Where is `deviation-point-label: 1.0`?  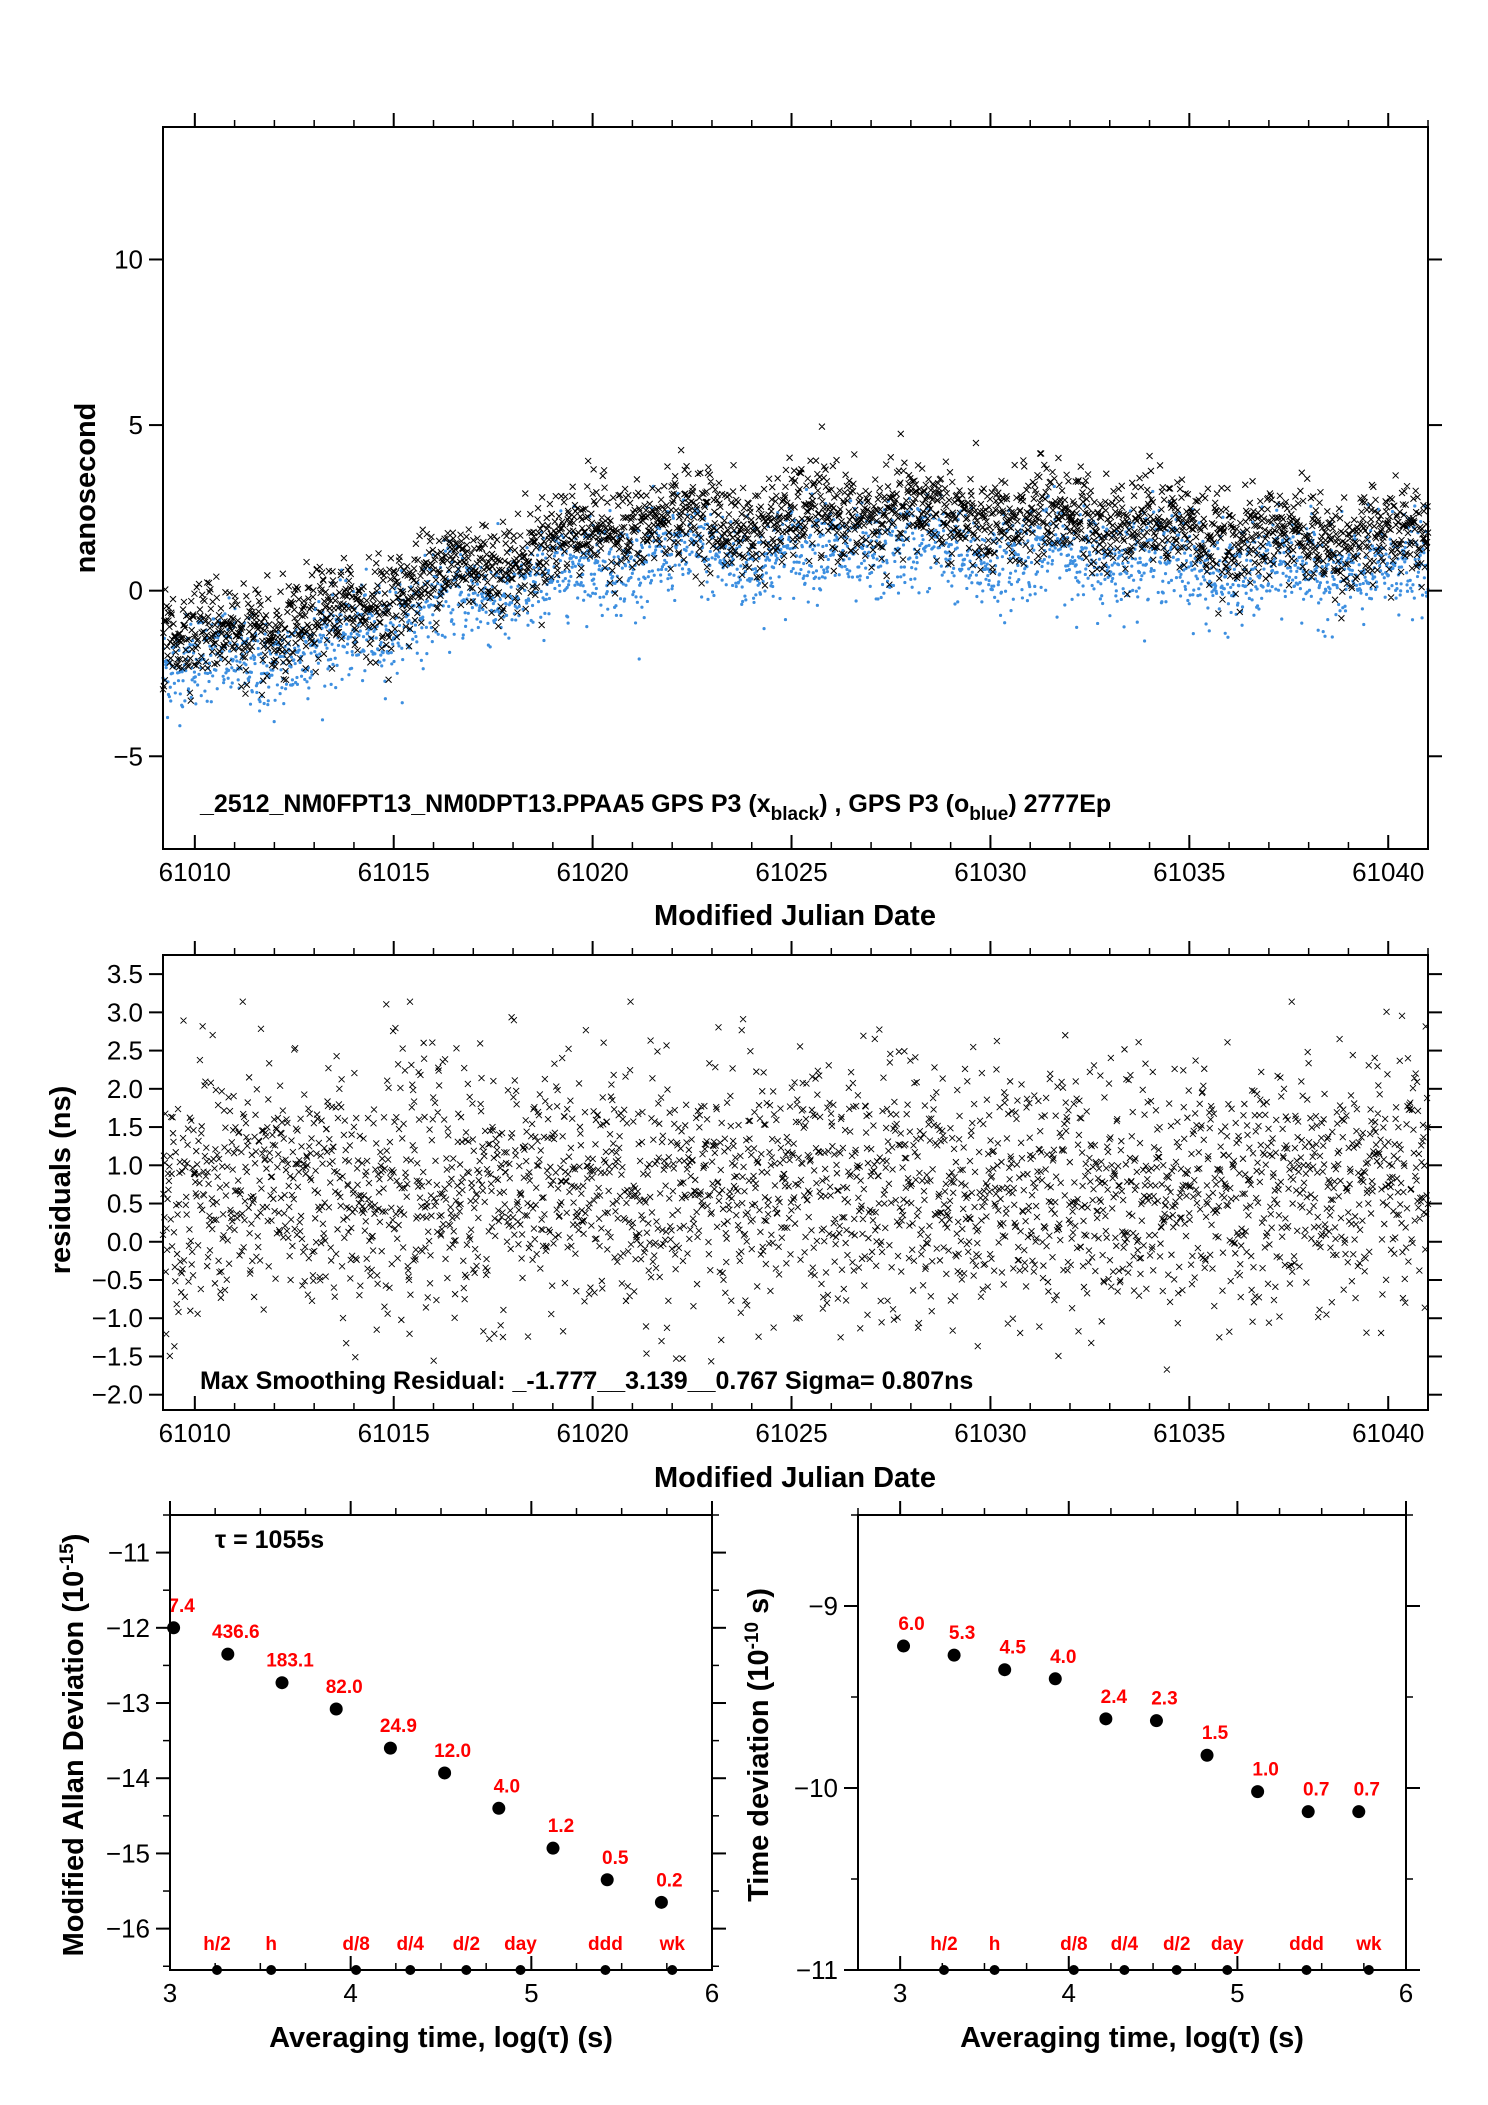 deviation-point-label: 1.0 is located at coordinates (1265, 1770).